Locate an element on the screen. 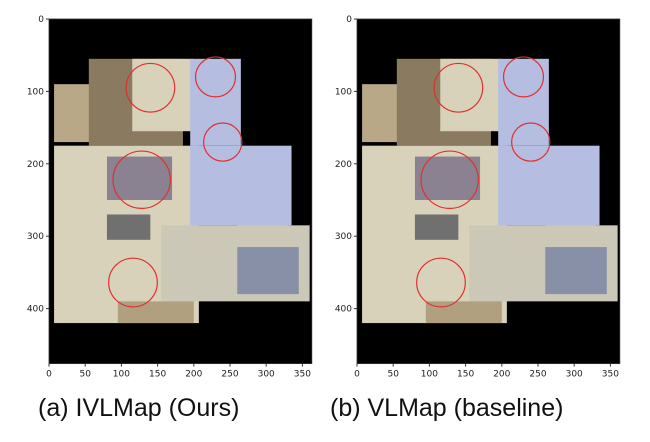 The image size is (650, 442). caption-b: (b) VLMap (baseline) is located at coordinates (447, 408).